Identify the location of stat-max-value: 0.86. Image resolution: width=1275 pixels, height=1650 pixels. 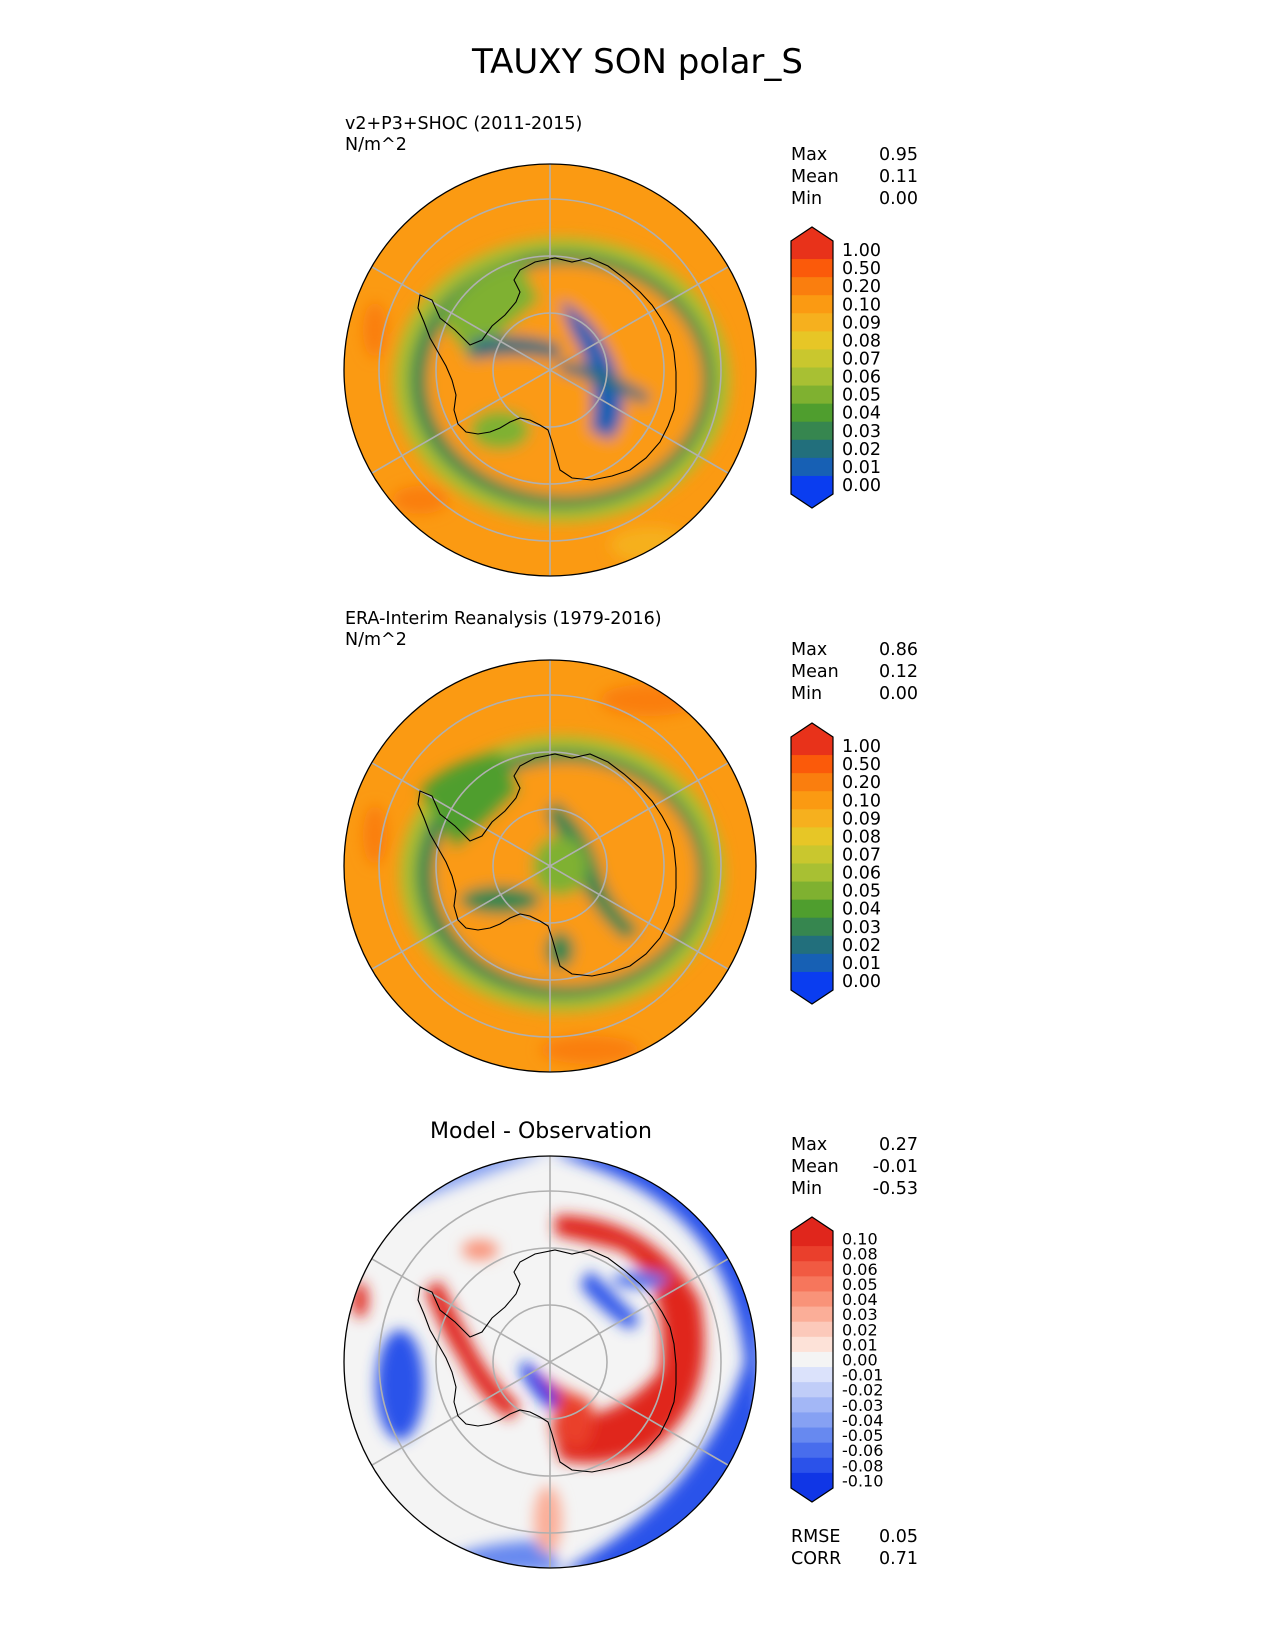
(898, 650).